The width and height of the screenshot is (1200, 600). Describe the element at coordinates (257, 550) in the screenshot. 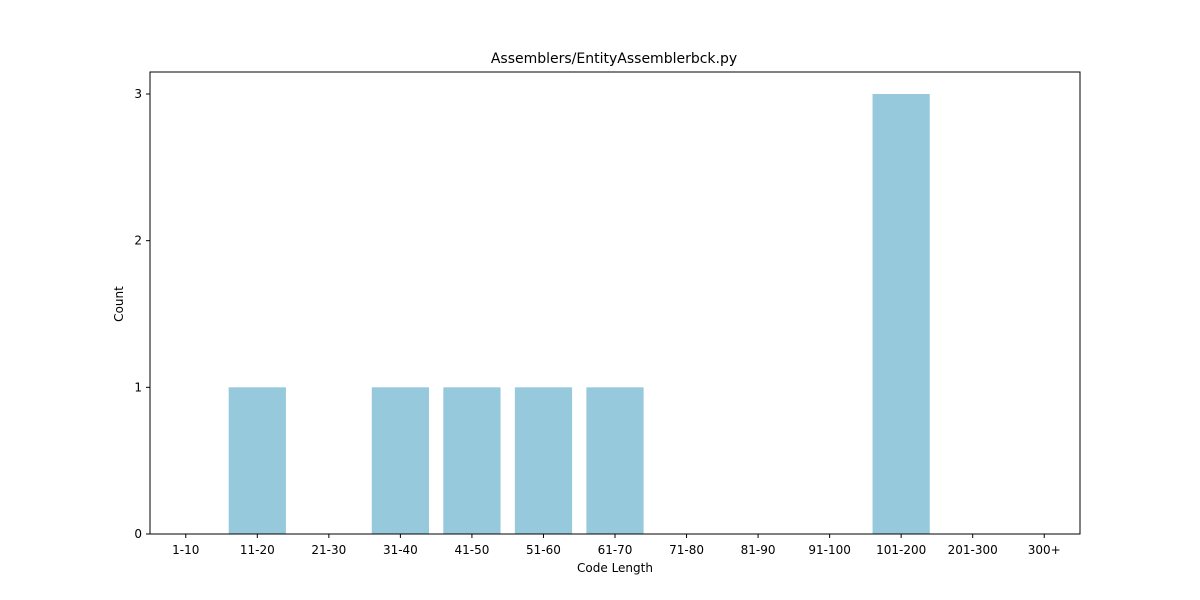

I see `x-tick-label: 11-20` at that location.